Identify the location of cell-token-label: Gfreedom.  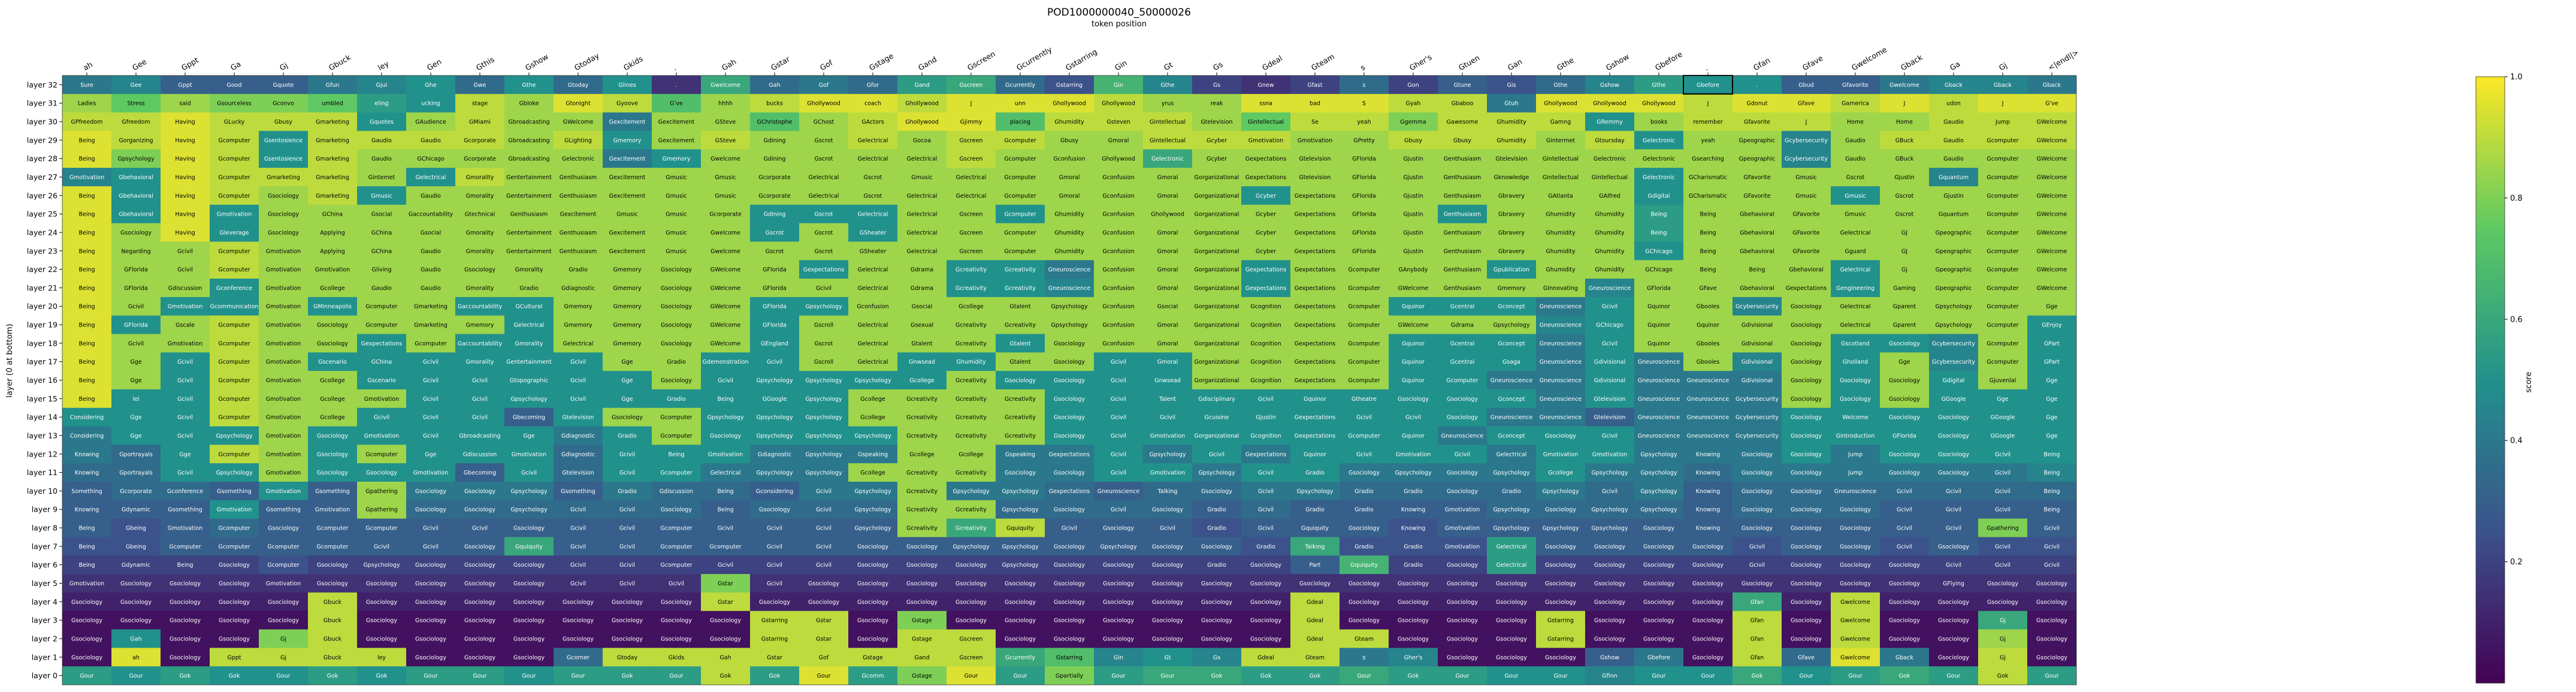
(136, 122).